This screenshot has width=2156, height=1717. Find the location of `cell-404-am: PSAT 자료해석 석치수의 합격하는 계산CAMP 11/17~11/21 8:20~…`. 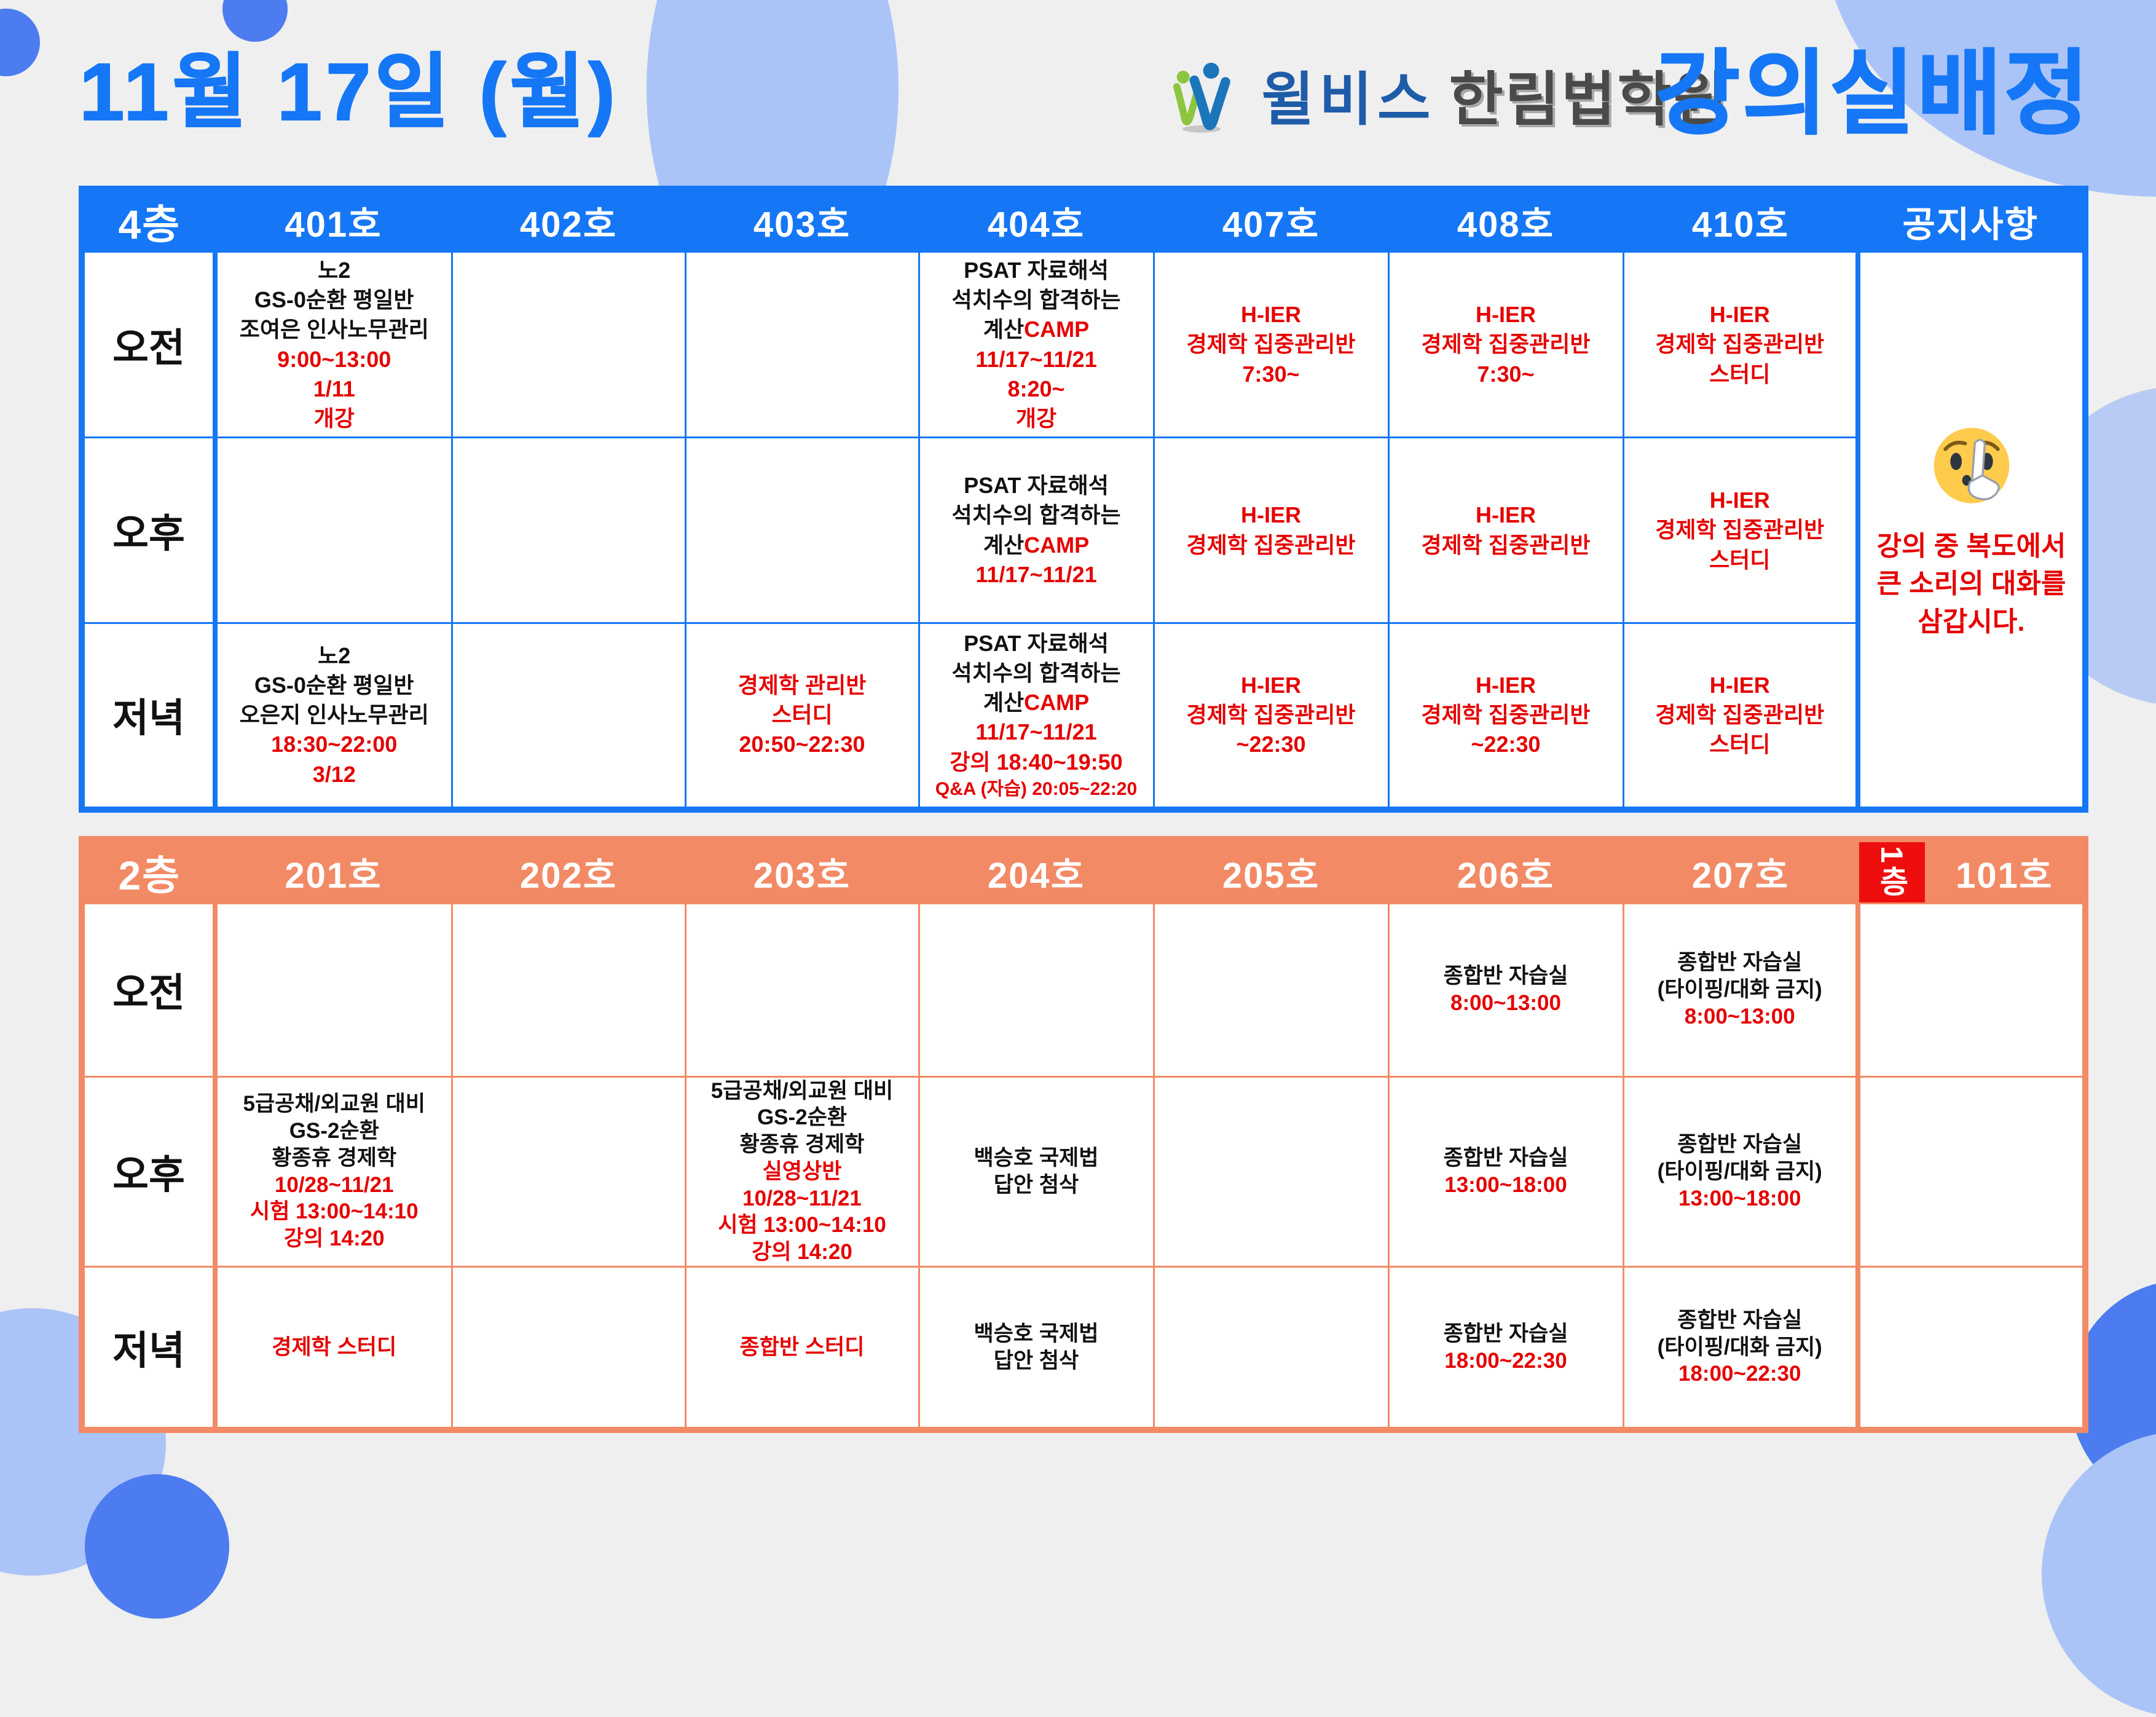

cell-404-am: PSAT 자료해석 석치수의 합격하는 계산CAMP 11/17~11/21 8:20~… is located at coordinates (1036, 344).